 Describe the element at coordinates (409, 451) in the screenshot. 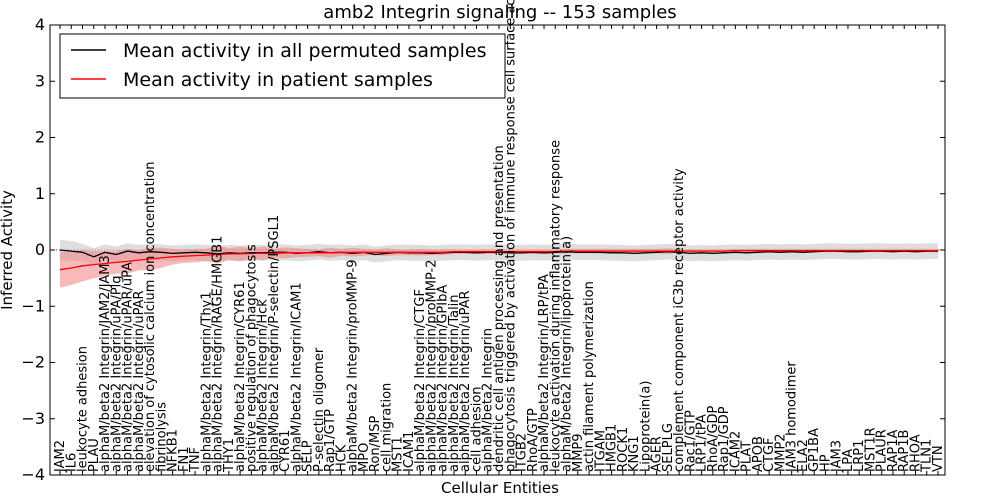

I see `x-tick-label: ICAM1` at that location.